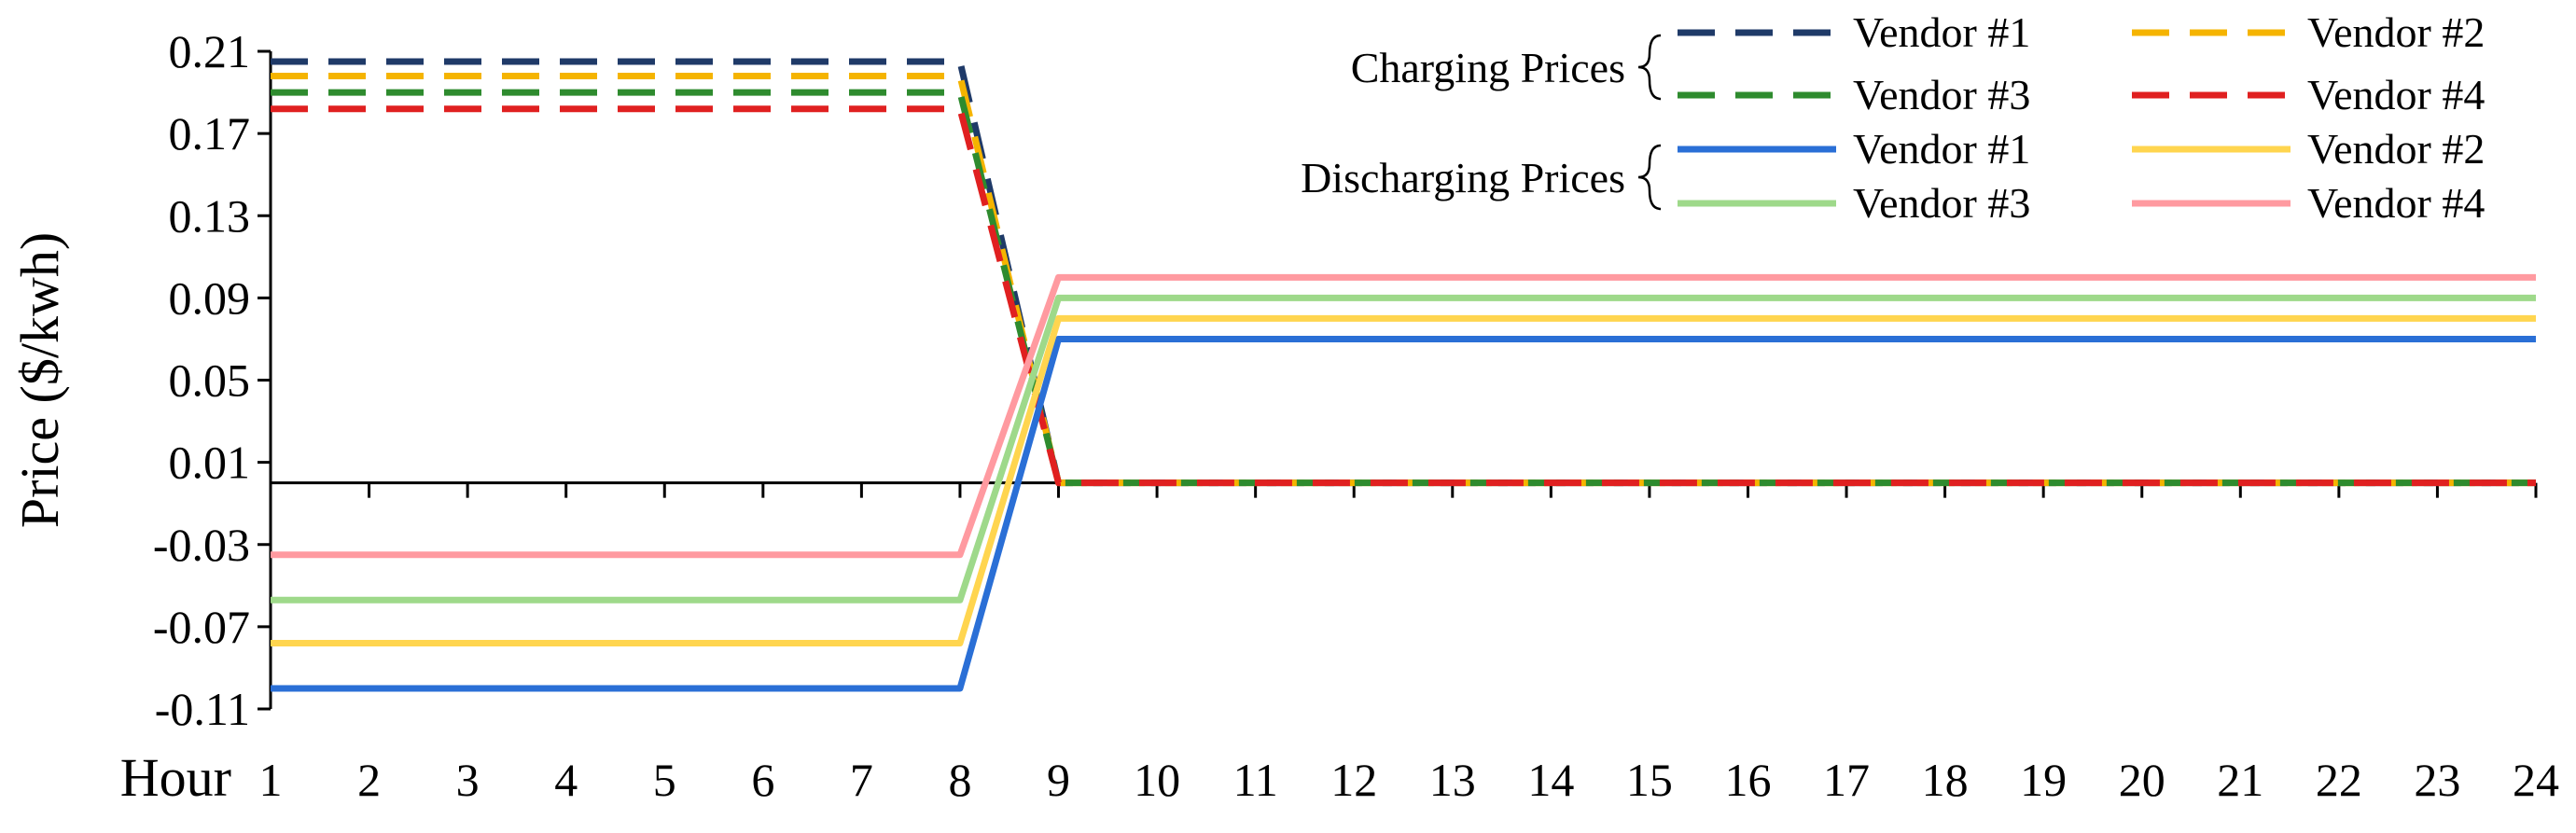  Describe the element at coordinates (1550, 780) in the screenshot. I see `x-tick-label: 14` at that location.